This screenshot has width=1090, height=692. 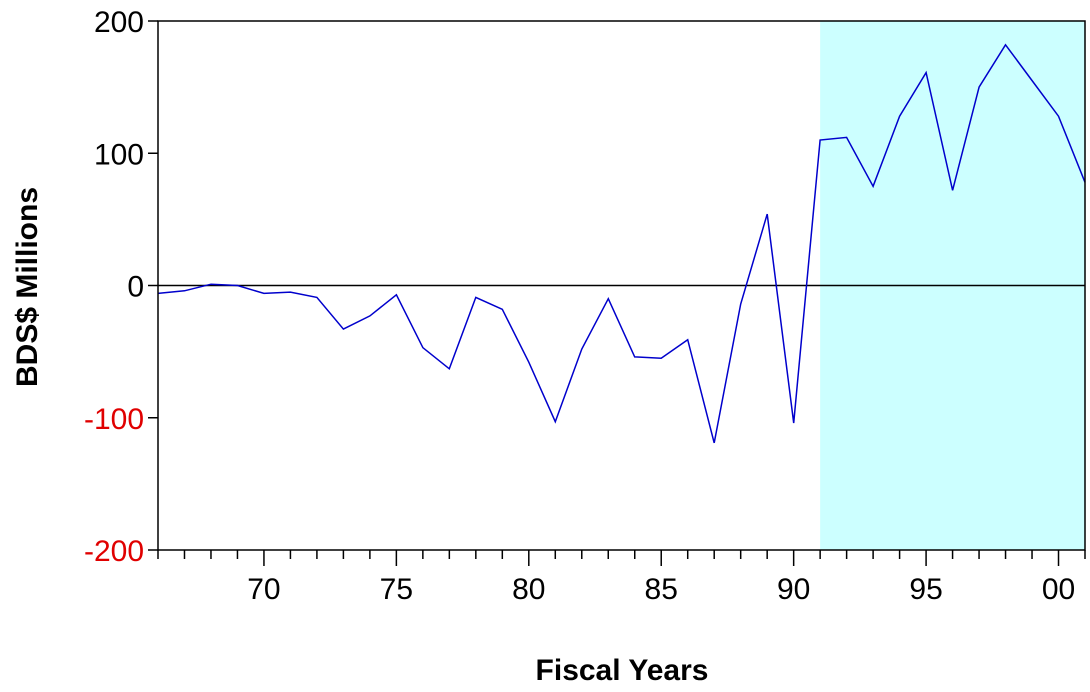 What do you see at coordinates (793, 589) in the screenshot?
I see `x-tick-label: 90` at bounding box center [793, 589].